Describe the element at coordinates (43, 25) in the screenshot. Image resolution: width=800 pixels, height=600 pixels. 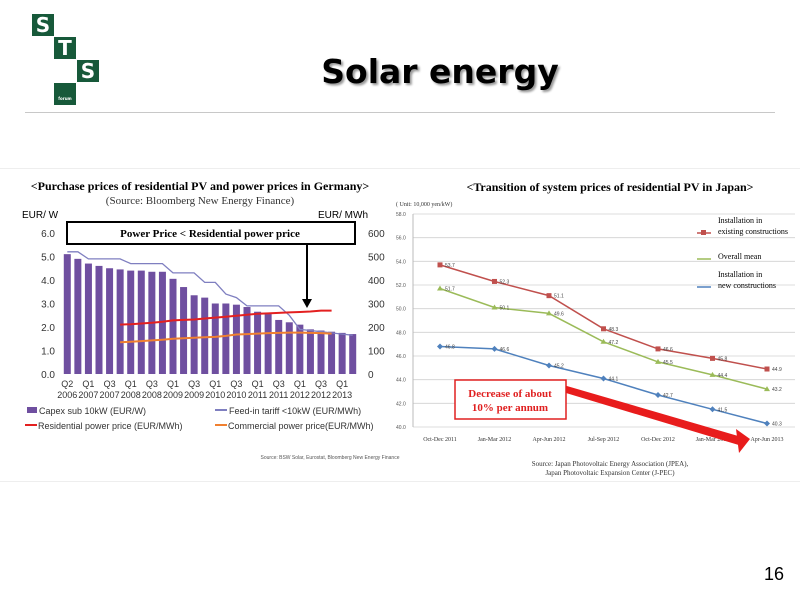
I see `logo-letter-s: S` at that location.